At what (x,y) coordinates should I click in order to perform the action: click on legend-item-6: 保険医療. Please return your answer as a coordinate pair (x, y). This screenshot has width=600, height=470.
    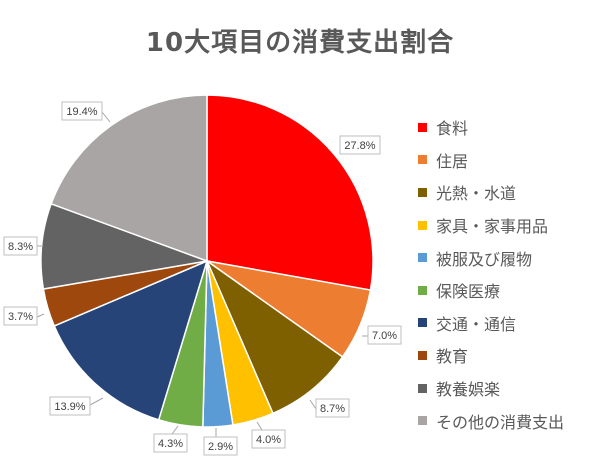
    Looking at the image, I should click on (508, 290).